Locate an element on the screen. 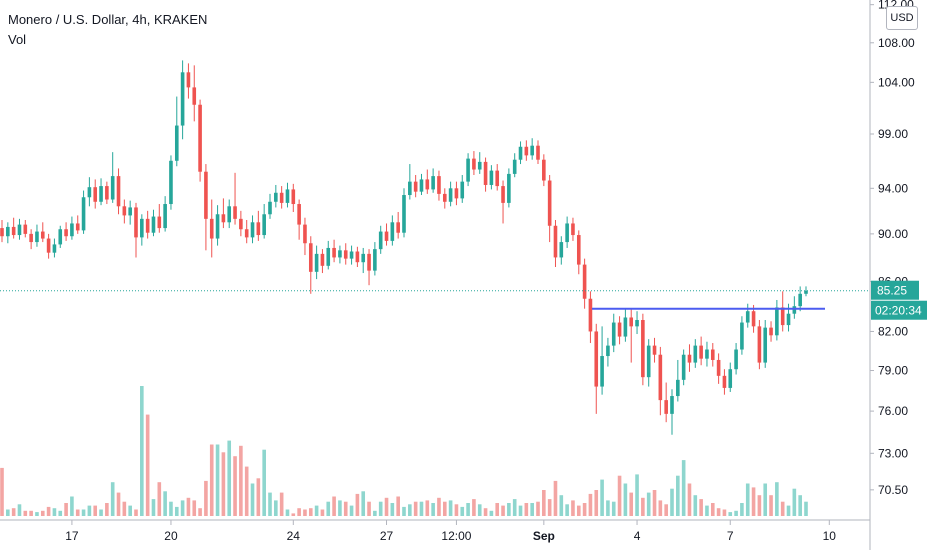 The image size is (932, 550). price-tick-label: 99.00 is located at coordinates (893, 134).